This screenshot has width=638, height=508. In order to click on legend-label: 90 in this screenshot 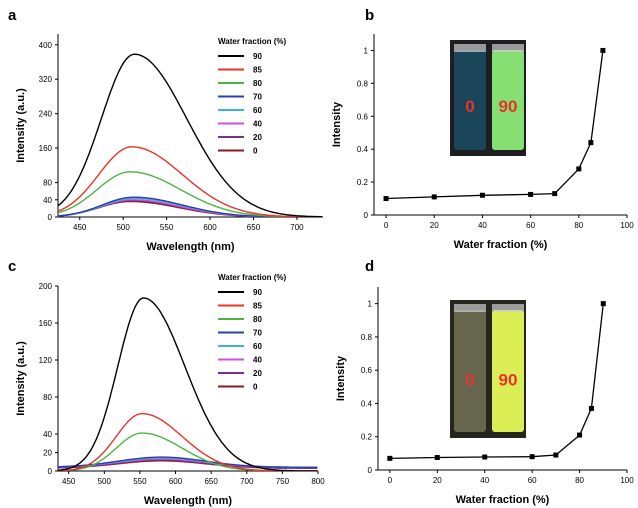, I will do `click(257, 292)`.